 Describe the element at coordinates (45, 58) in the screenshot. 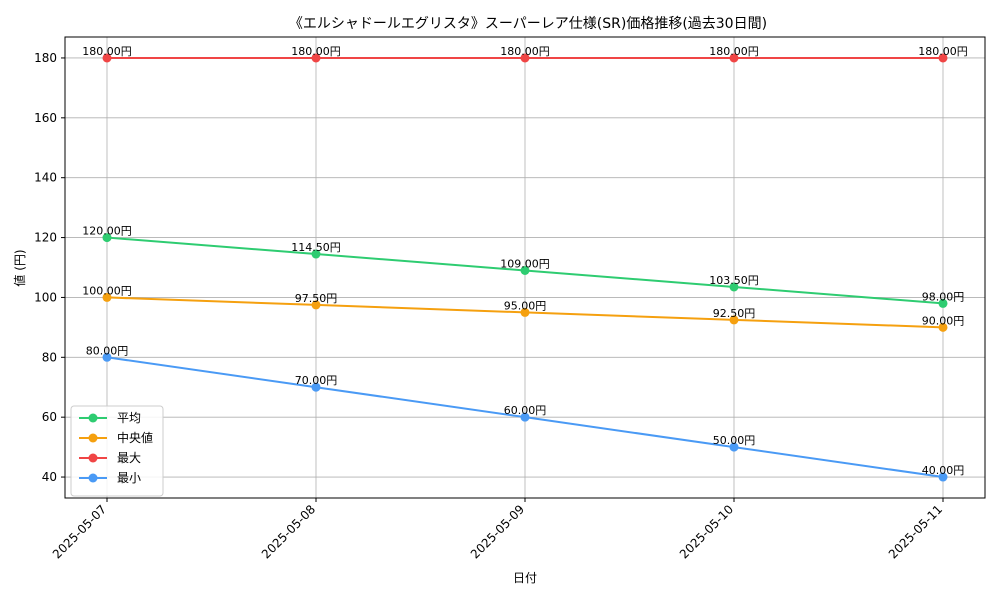

I see `y-tick-label: 180` at that location.